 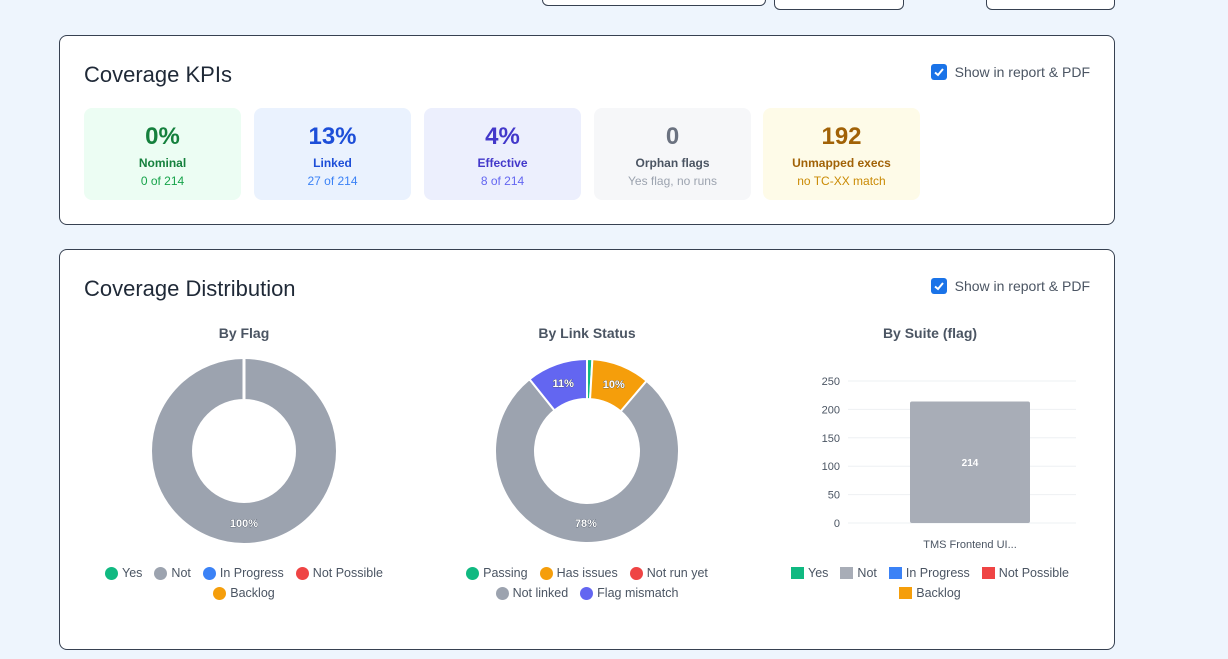 I want to click on kpi-linked: 13% Linked 27 of 214, so click(x=332, y=154).